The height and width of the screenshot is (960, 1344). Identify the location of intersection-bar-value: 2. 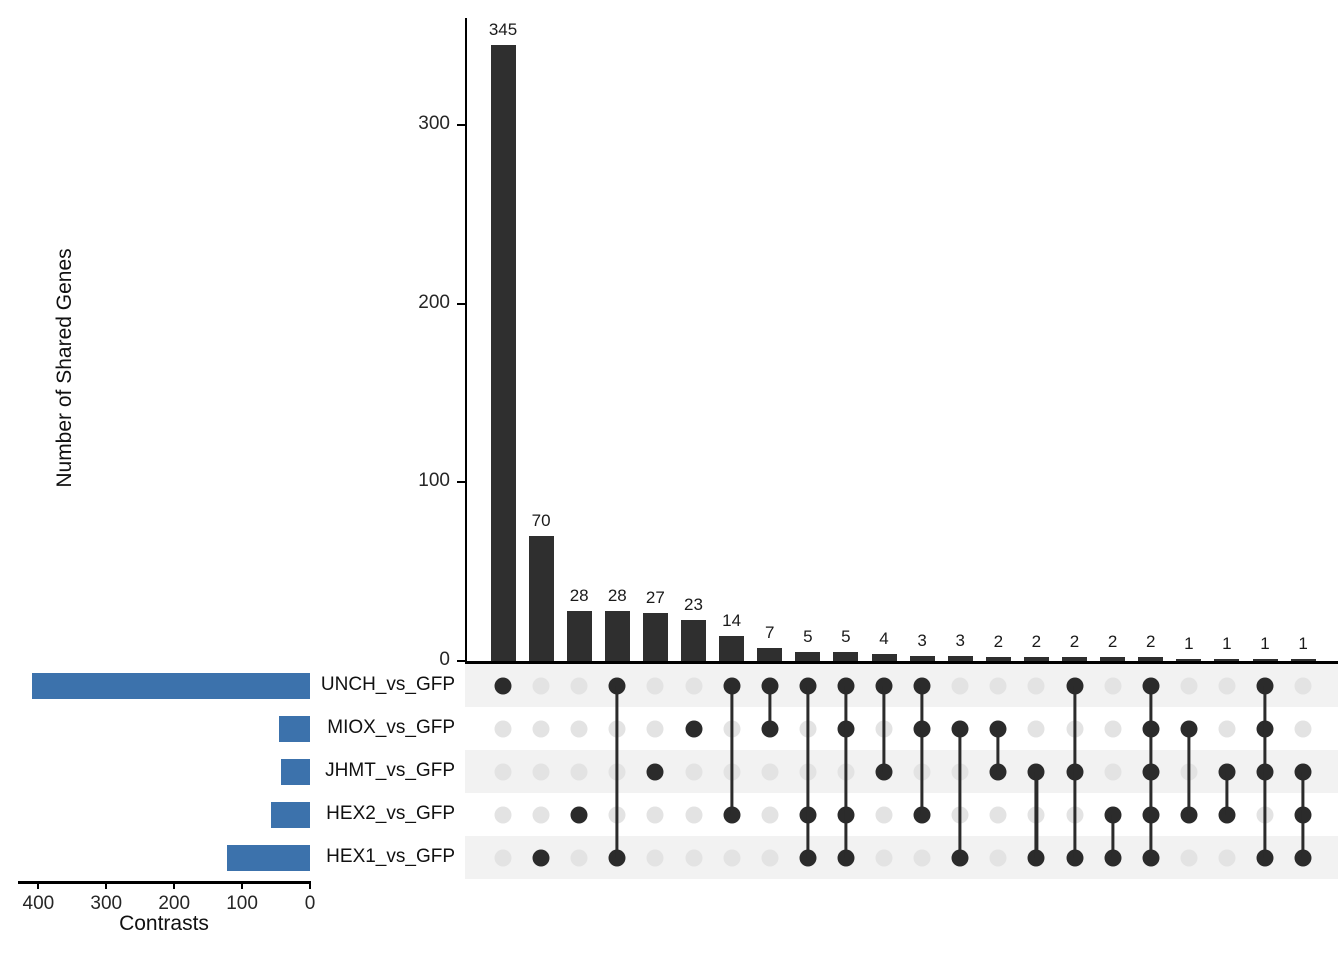
(998, 642).